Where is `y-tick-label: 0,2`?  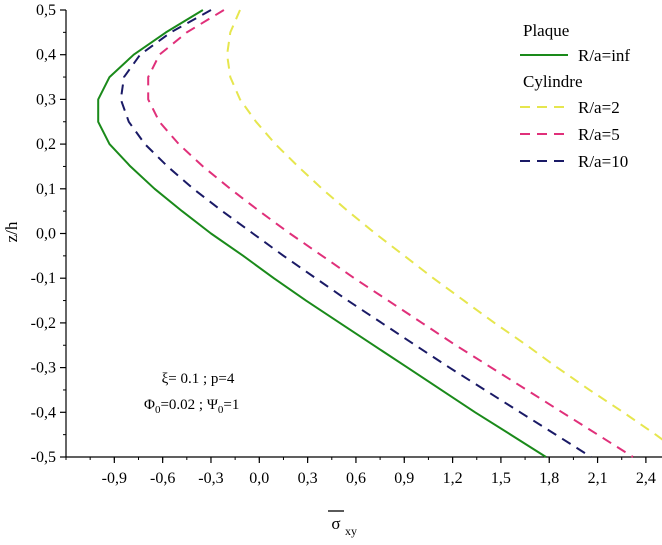
y-tick-label: 0,2 is located at coordinates (46, 144).